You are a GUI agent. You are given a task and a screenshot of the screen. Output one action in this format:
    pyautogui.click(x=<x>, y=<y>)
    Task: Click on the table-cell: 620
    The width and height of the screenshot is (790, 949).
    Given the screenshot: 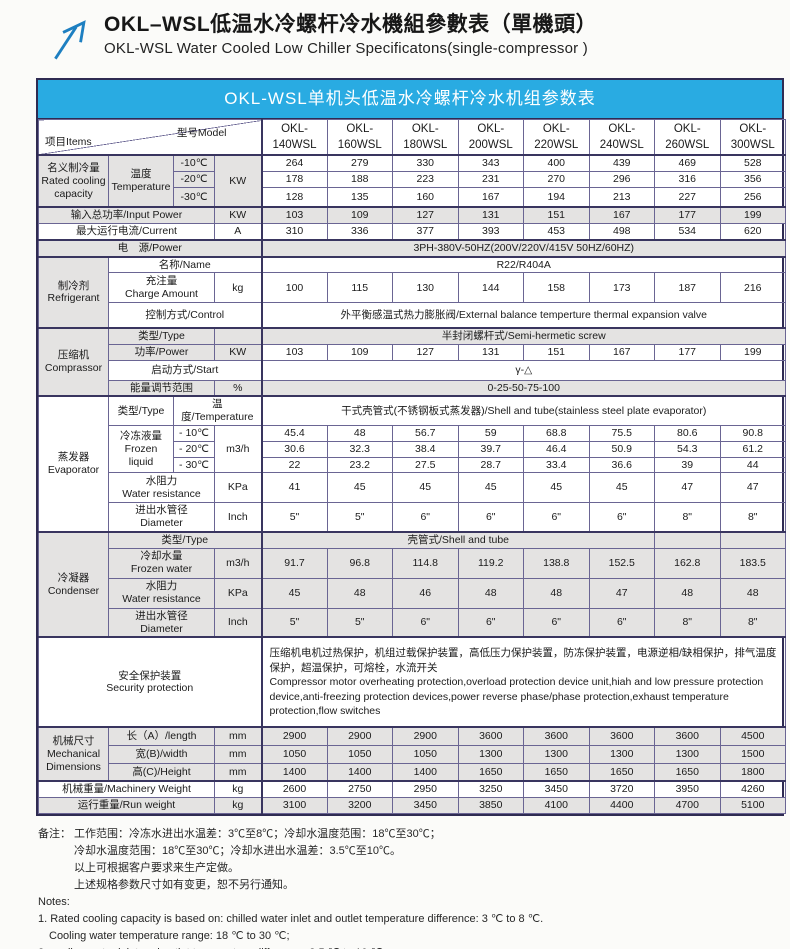 What is the action you would take?
    pyautogui.click(x=752, y=232)
    